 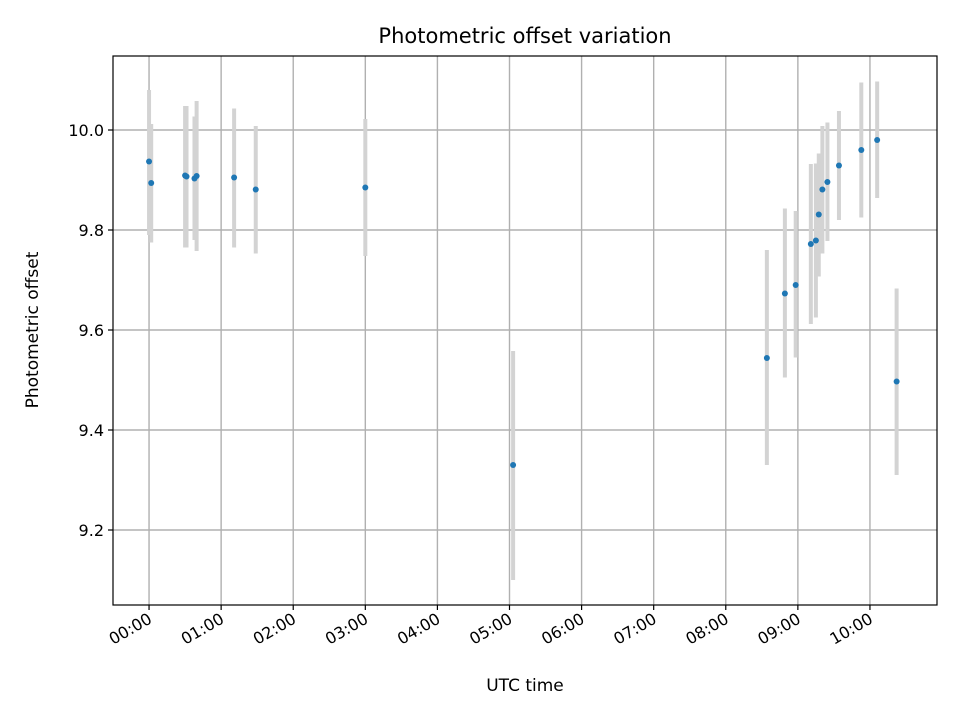 I want to click on chart-title: Photometric offset variation, so click(x=524, y=36).